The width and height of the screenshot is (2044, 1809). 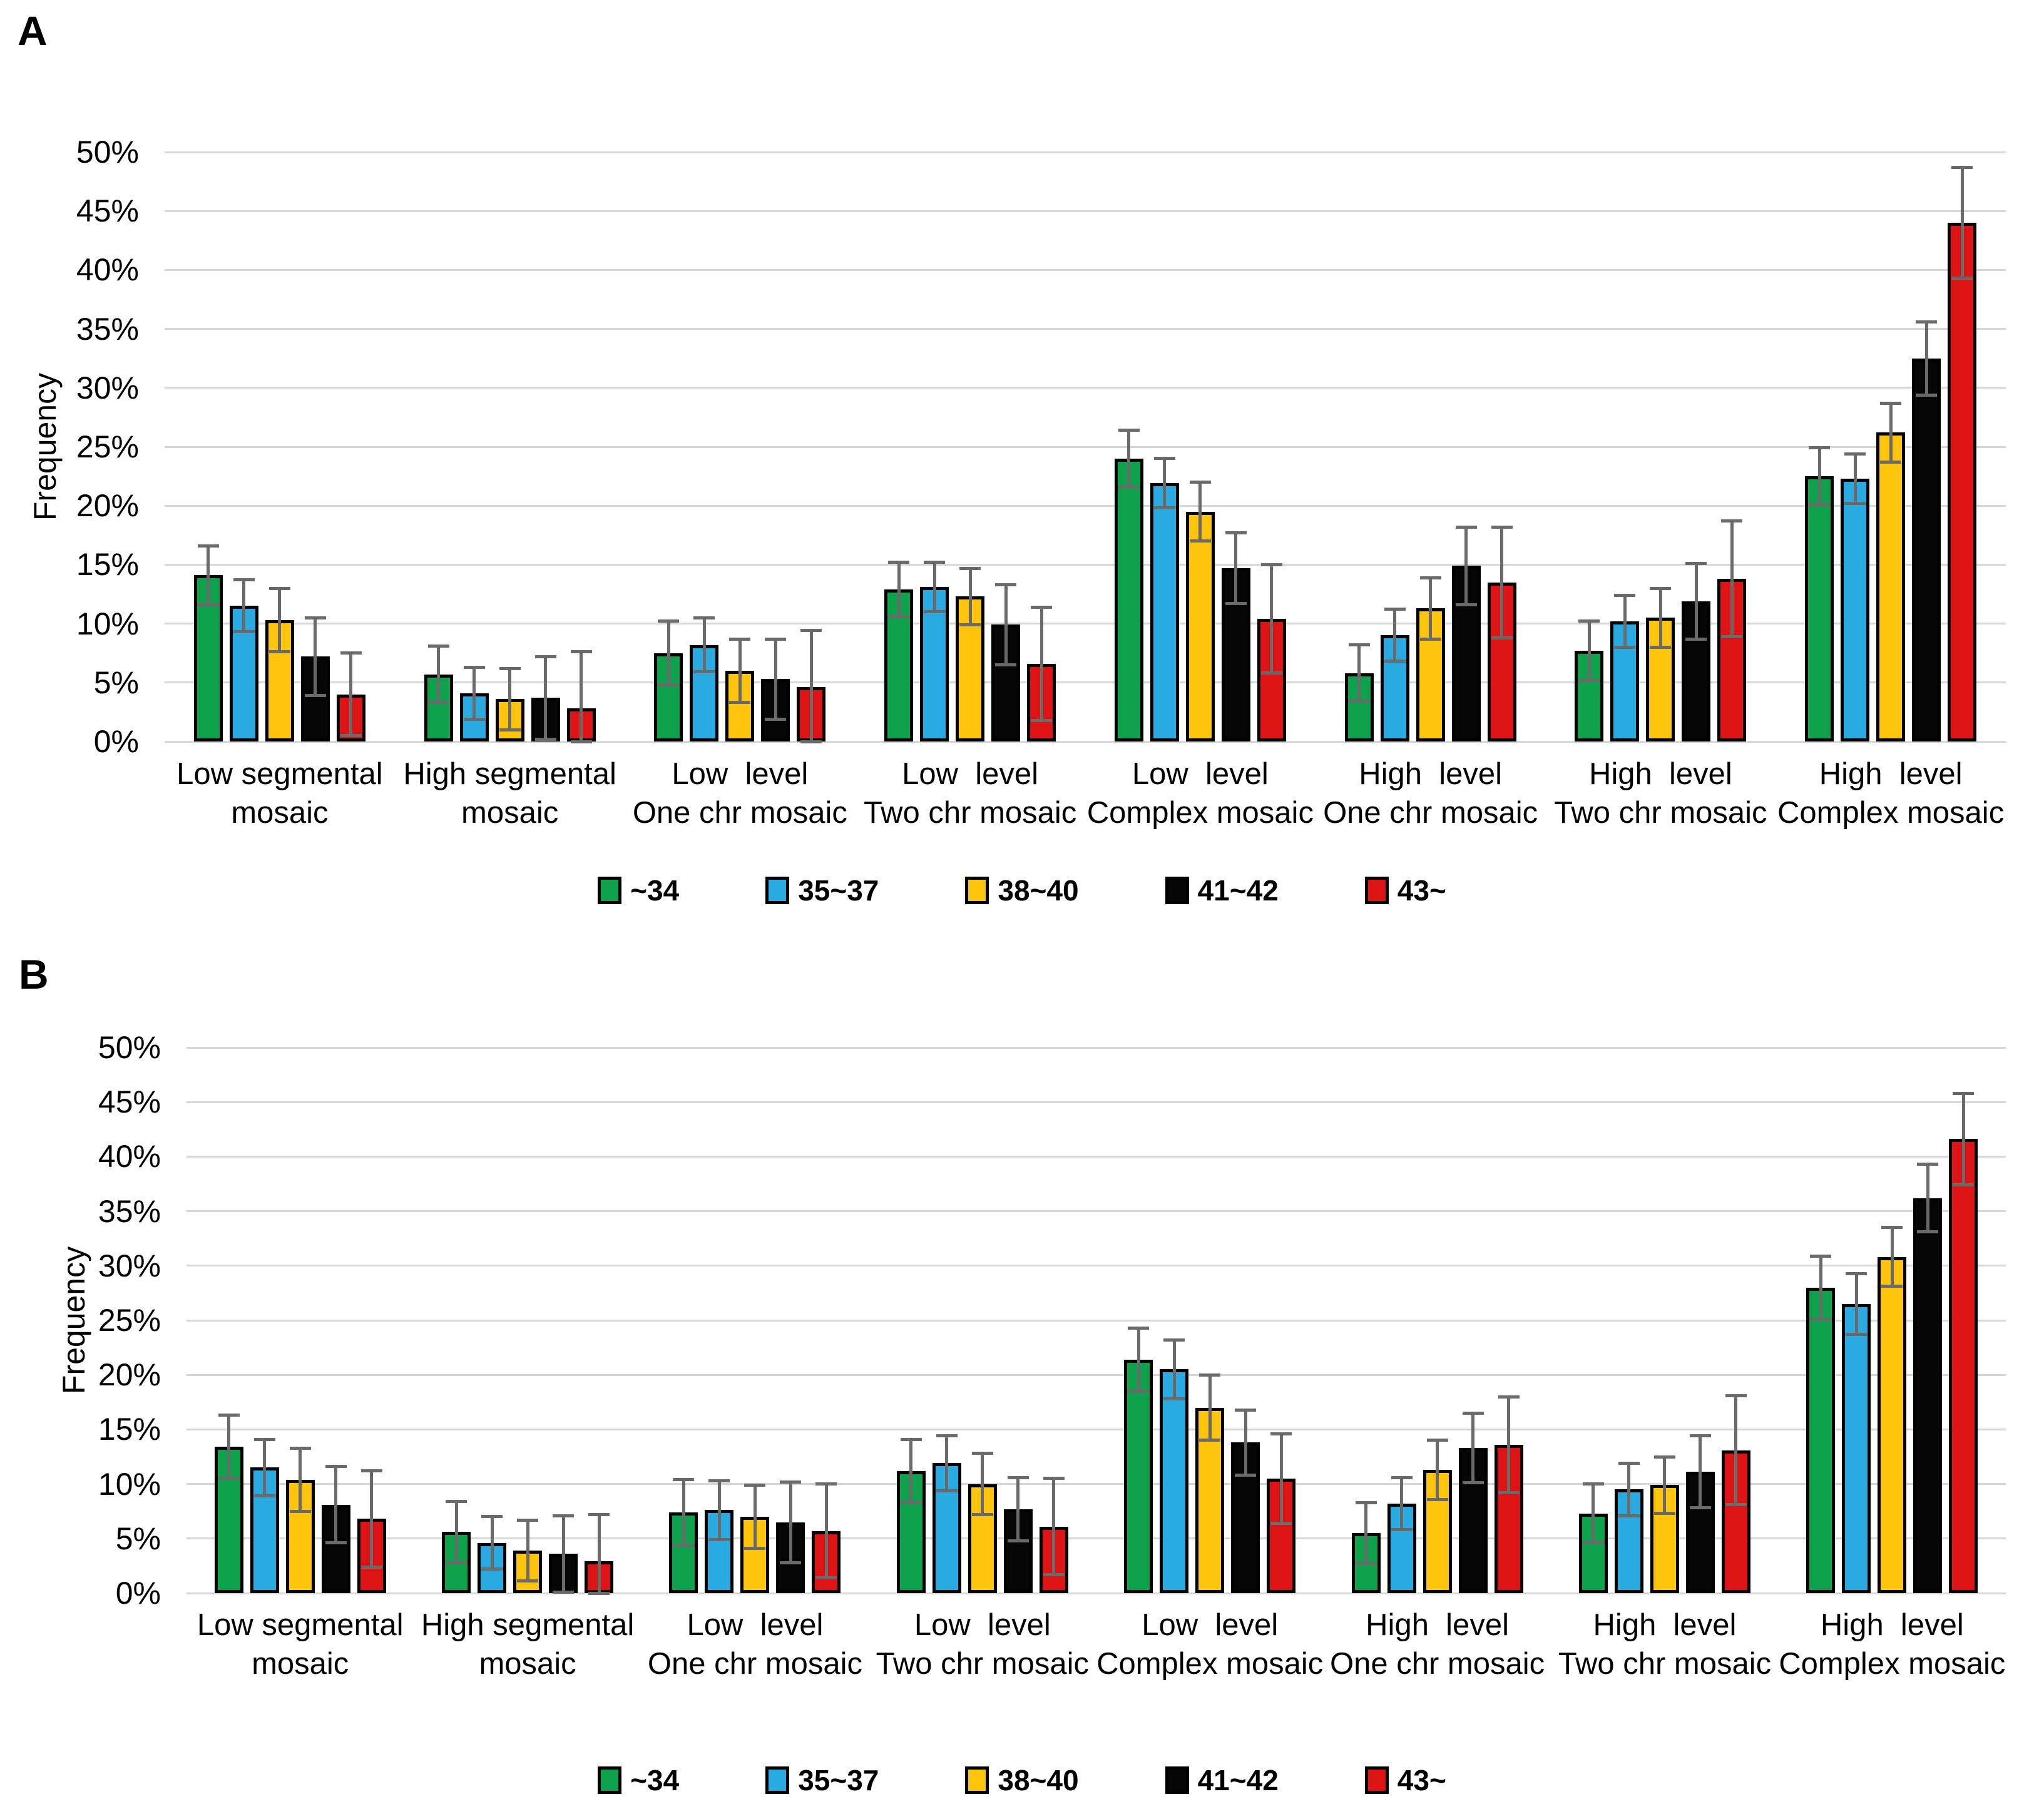 What do you see at coordinates (1661, 793) in the screenshot?
I see `x-category-label: High level Two chr mosaic` at bounding box center [1661, 793].